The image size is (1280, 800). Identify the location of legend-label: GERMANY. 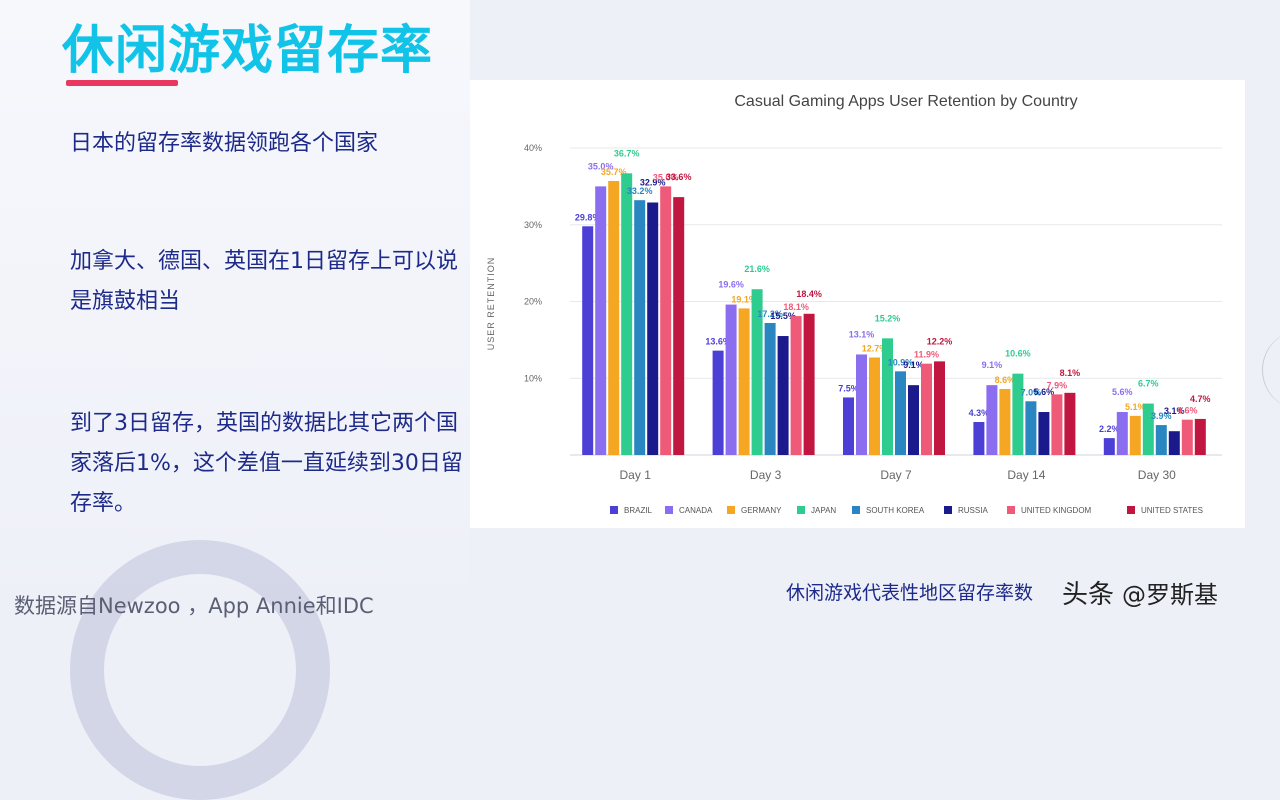
(761, 510).